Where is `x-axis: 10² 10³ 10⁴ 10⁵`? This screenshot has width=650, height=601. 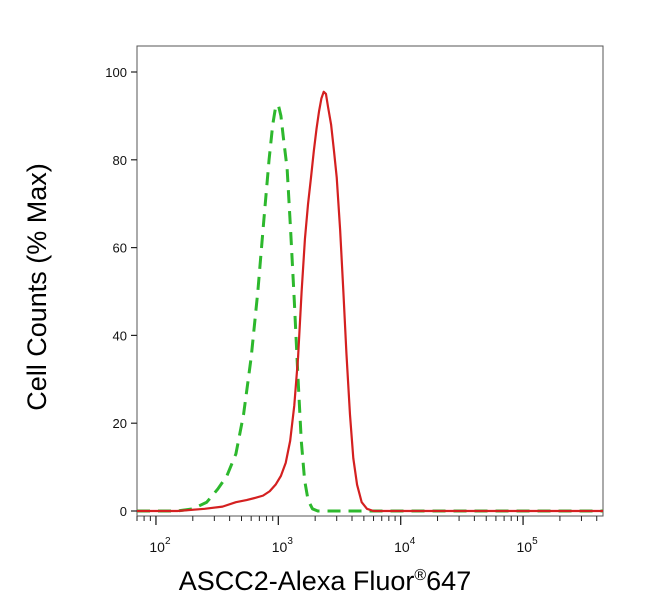
x-axis: 10² 10³ 10⁴ 10⁵ is located at coordinates (367, 535).